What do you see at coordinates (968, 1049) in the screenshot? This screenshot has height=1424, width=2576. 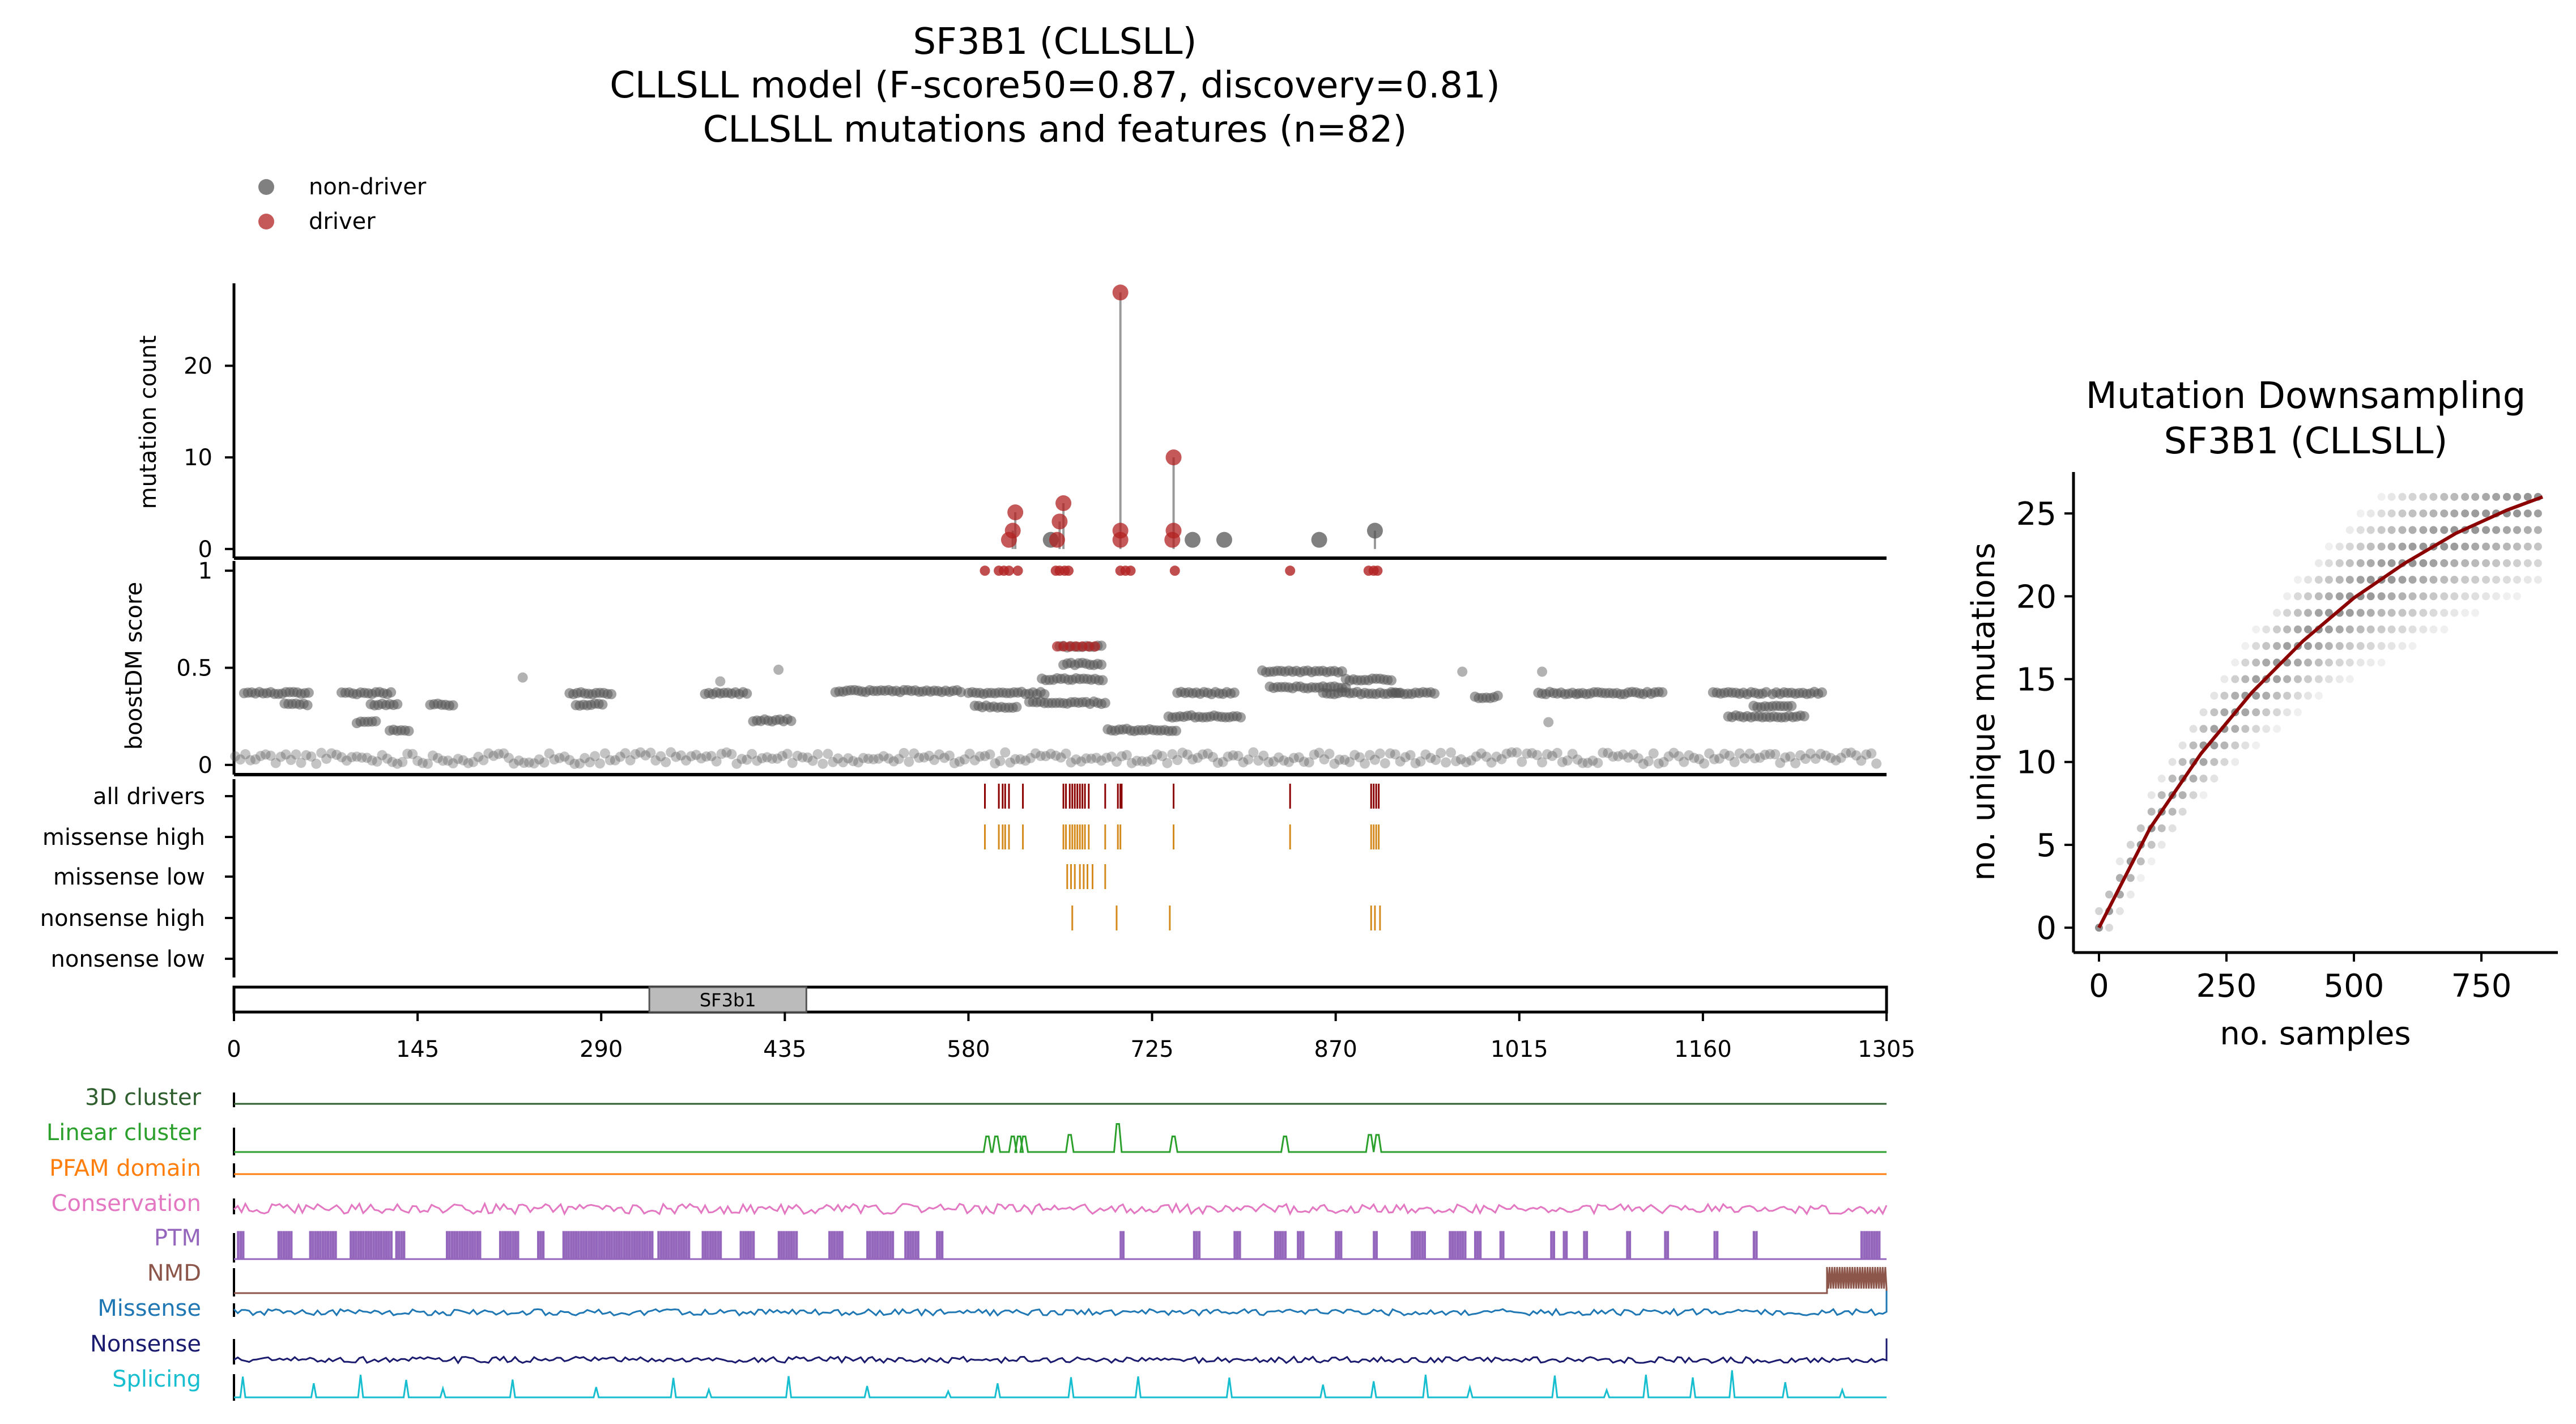 I see `x-tick-label: 580` at bounding box center [968, 1049].